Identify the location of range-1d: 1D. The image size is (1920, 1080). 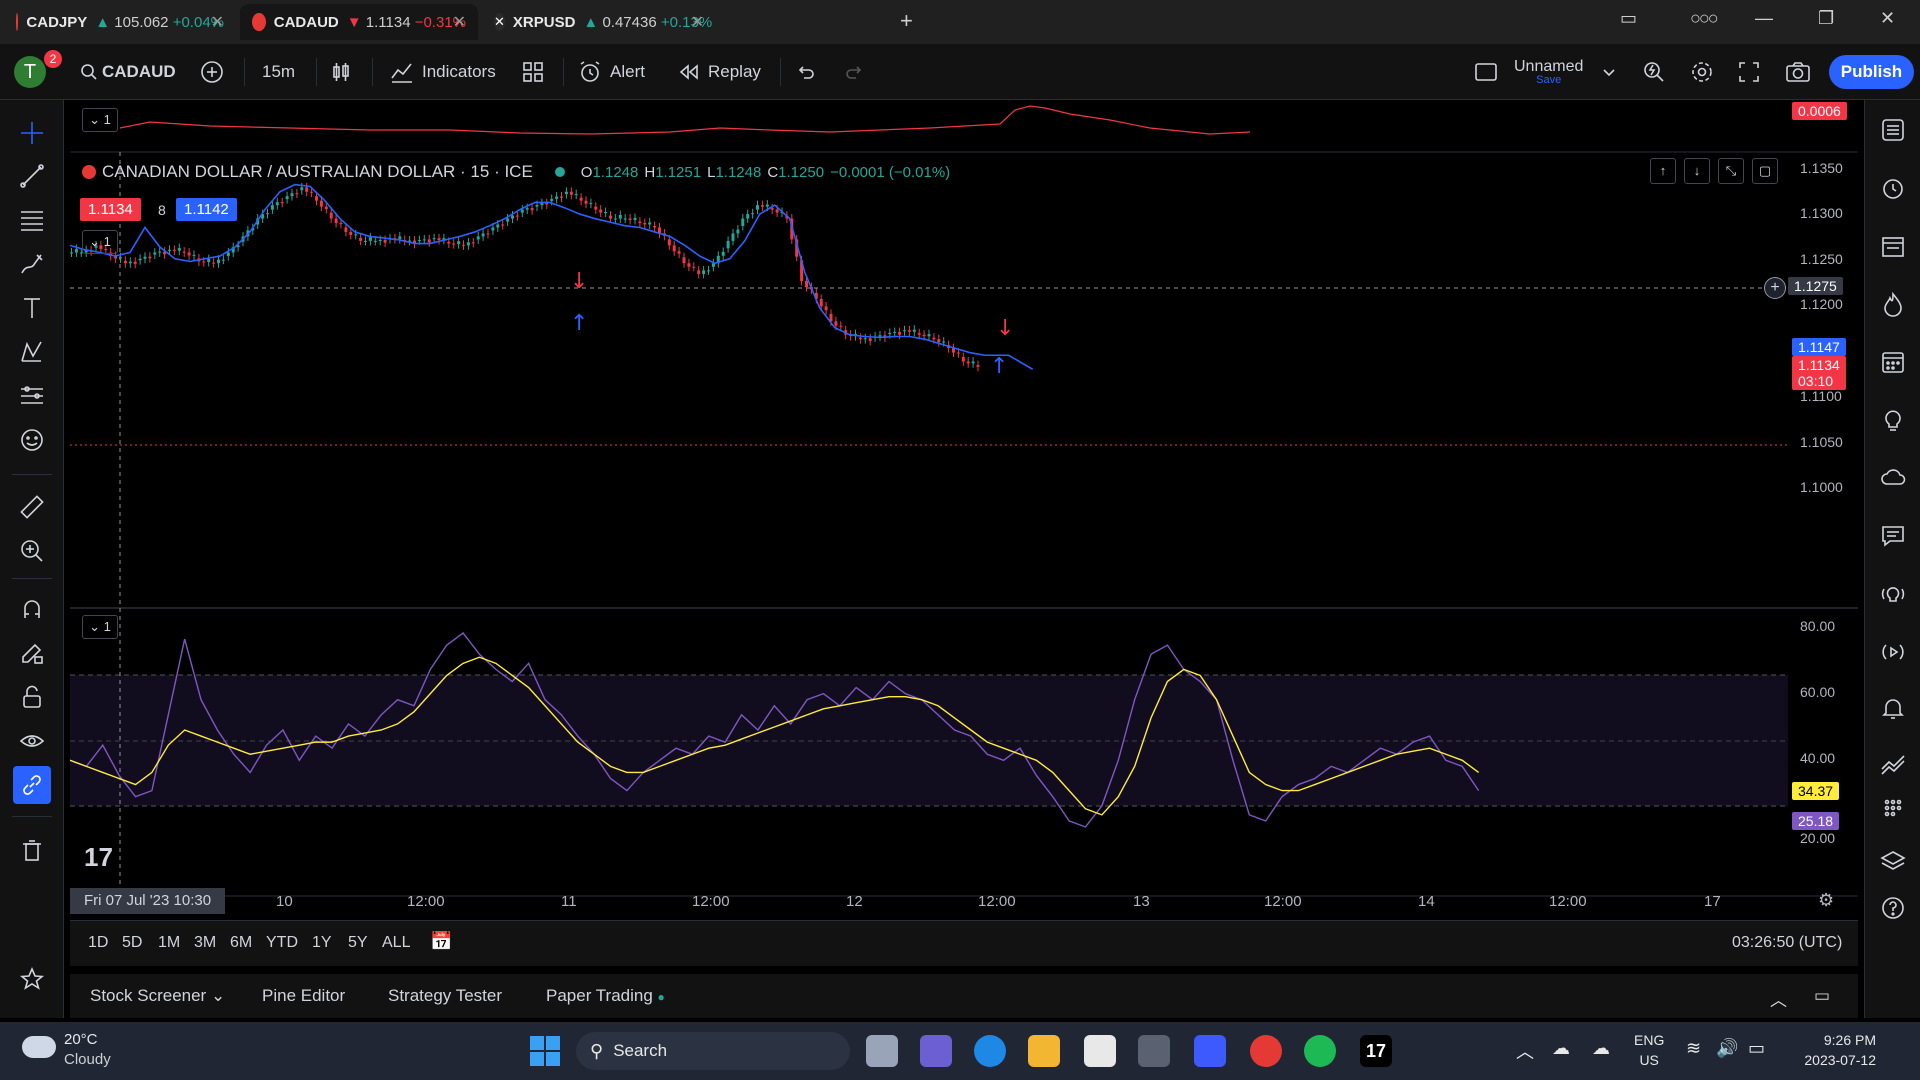
(98, 942).